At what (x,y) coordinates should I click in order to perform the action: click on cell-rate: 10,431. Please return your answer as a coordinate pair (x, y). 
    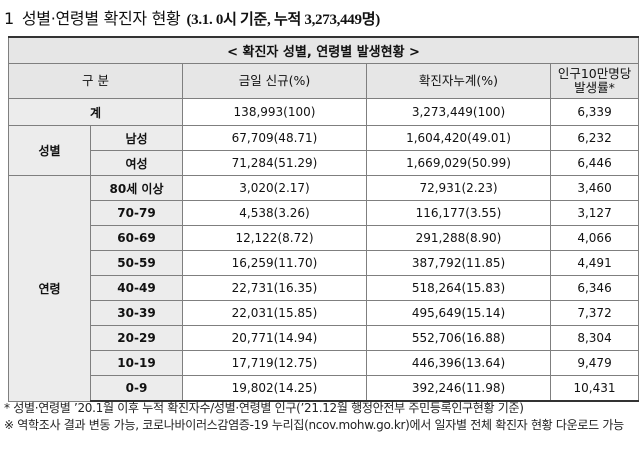
    Looking at the image, I should click on (594, 388).